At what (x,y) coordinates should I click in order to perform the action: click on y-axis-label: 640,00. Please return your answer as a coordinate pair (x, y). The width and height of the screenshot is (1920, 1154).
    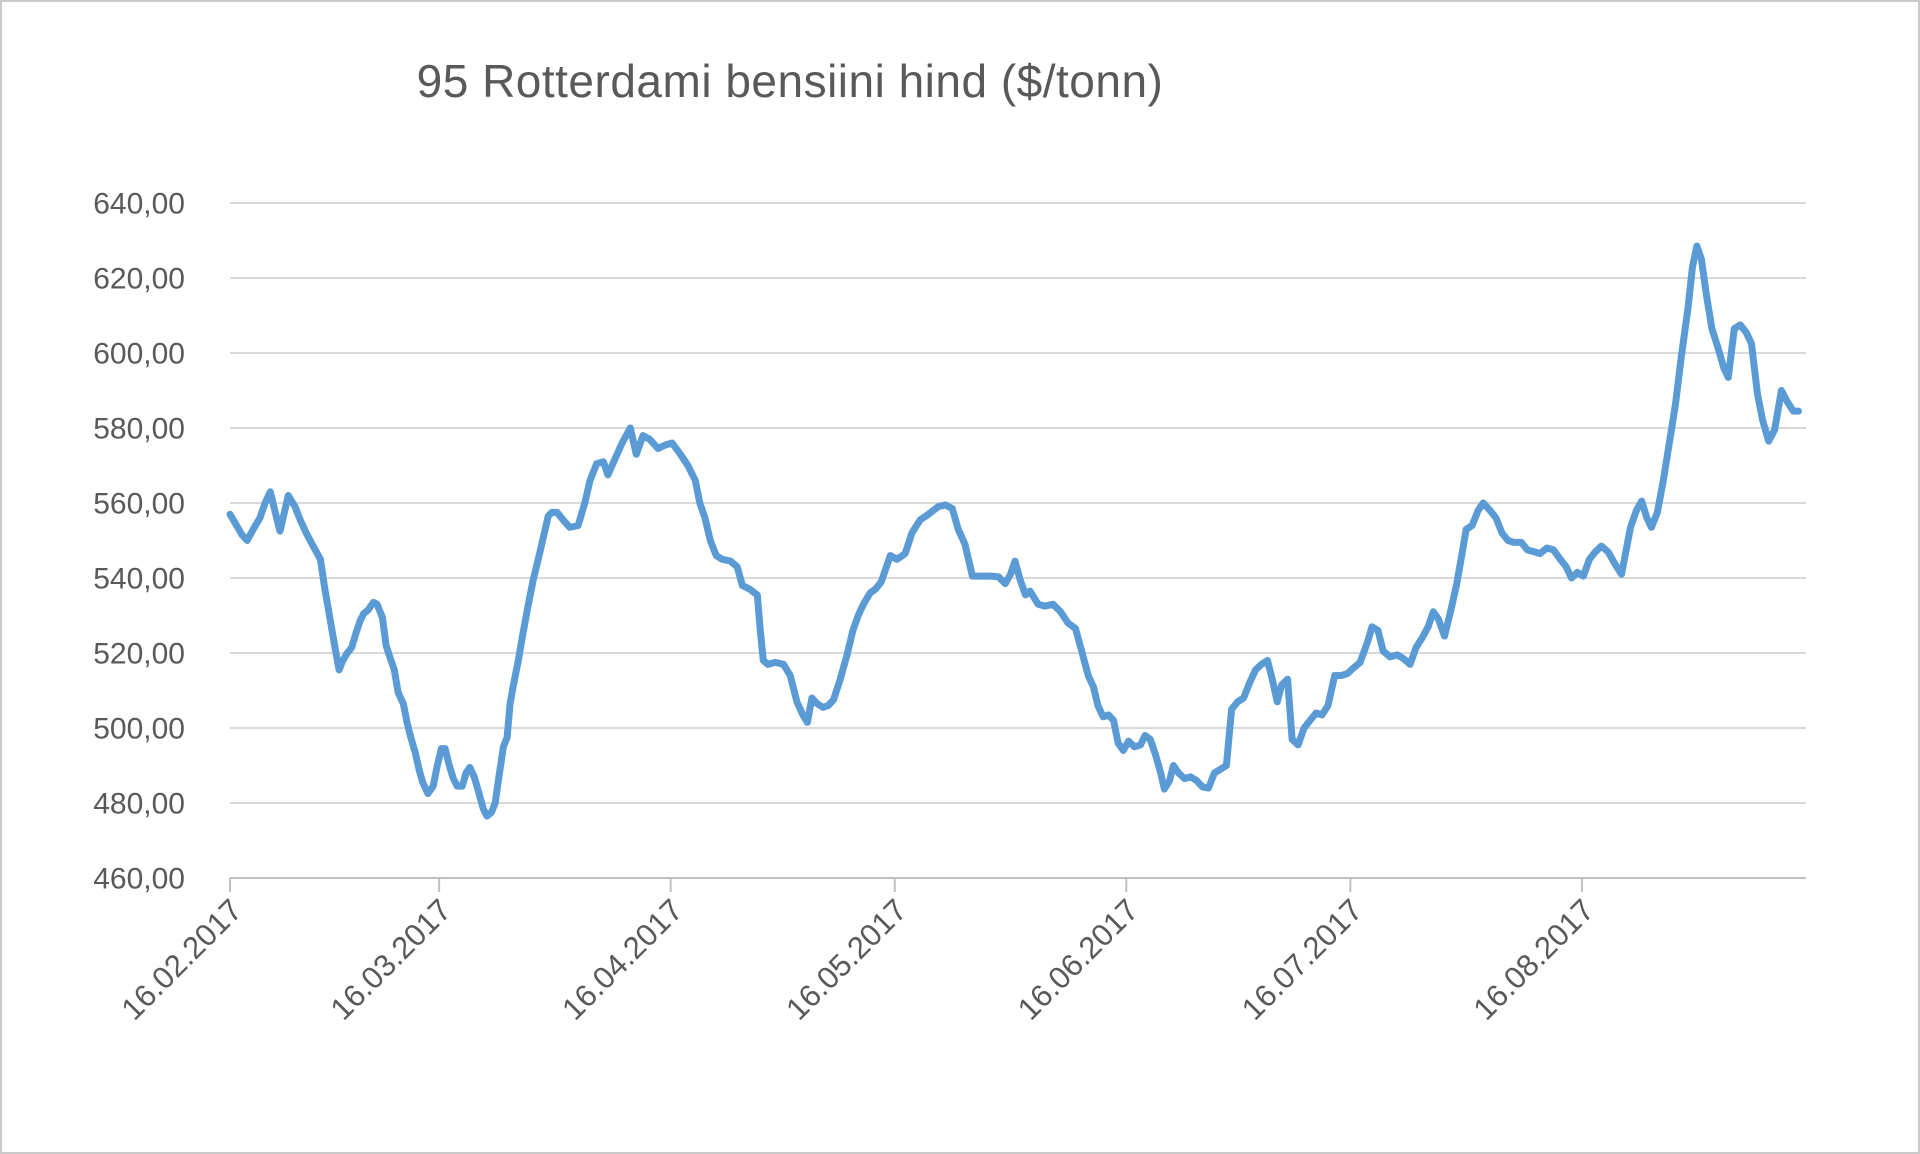
    Looking at the image, I should click on (139, 204).